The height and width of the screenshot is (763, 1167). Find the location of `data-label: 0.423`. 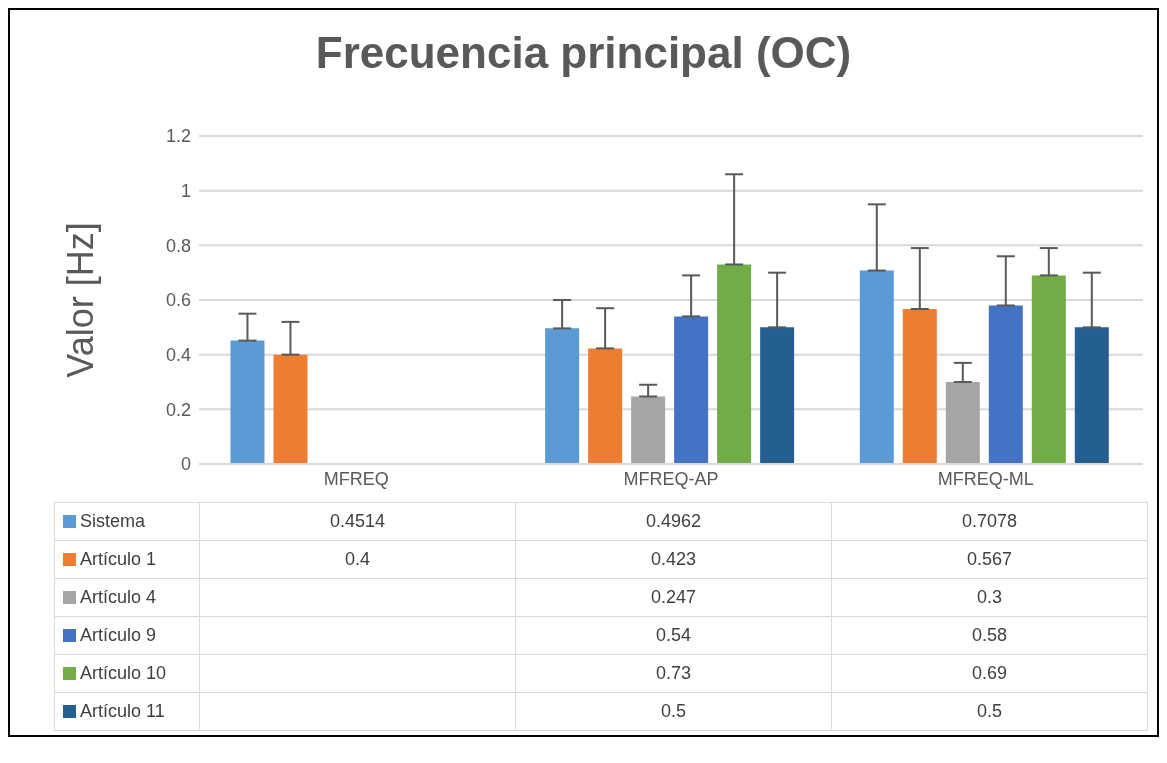

data-label: 0.423 is located at coordinates (673, 559).